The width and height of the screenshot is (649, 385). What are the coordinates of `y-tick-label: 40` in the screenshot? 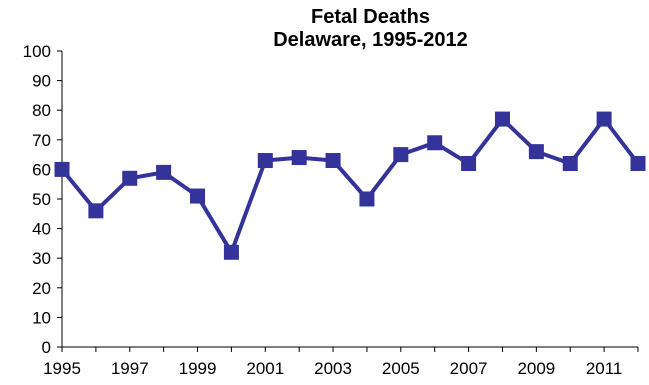 It's located at (41, 229).